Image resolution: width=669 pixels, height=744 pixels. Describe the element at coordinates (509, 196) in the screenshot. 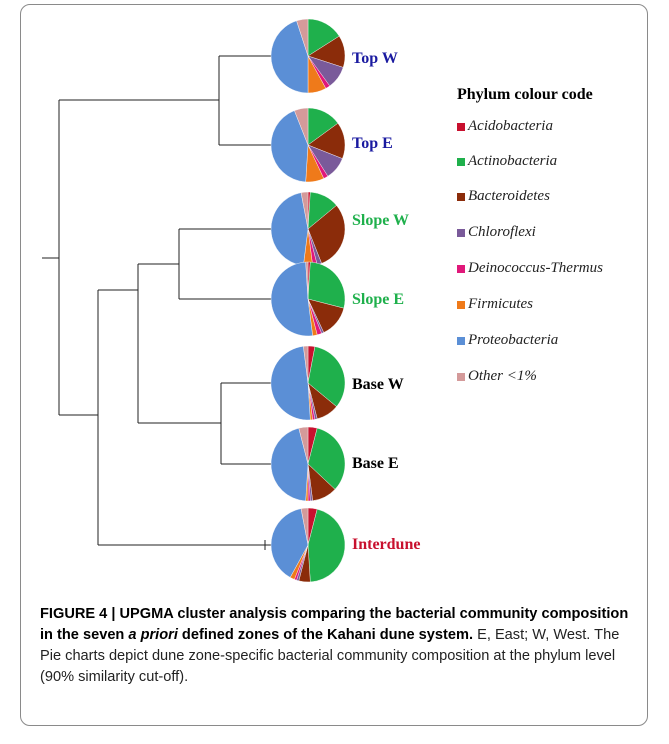

I see `legend-label: Bacteroidetes` at that location.